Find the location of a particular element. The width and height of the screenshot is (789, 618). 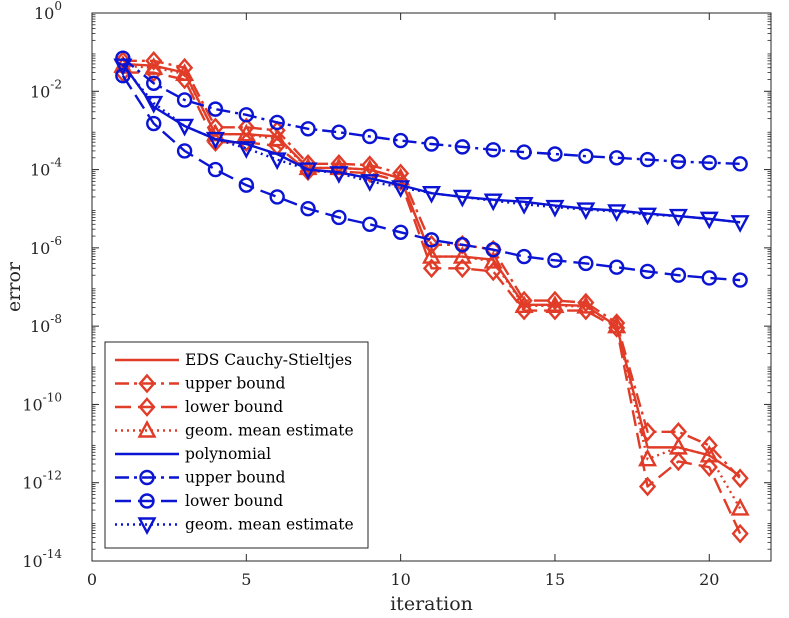

x-tick-label: 5 is located at coordinates (246, 579).